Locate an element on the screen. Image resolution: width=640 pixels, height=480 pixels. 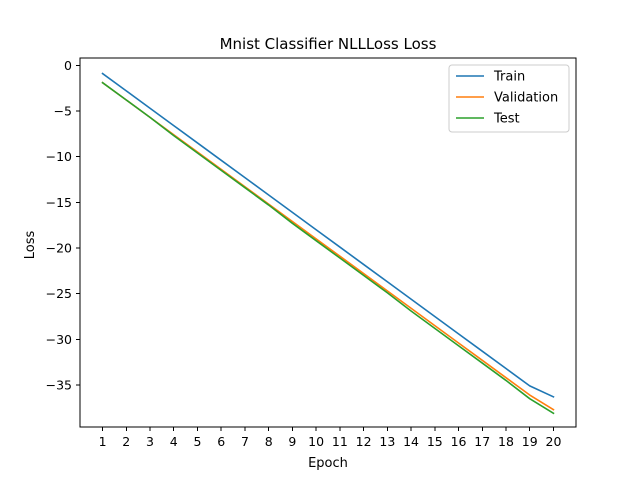
x-tick-label: 15 is located at coordinates (435, 441).